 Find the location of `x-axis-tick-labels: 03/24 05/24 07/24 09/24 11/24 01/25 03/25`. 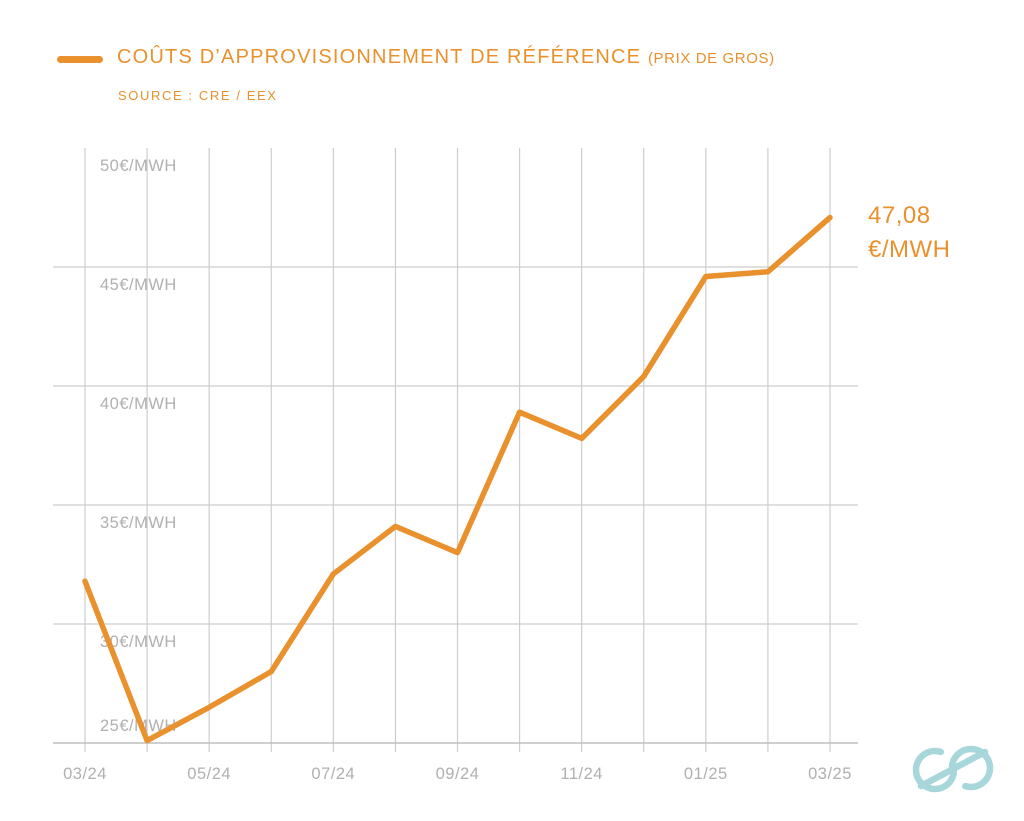

x-axis-tick-labels: 03/24 05/24 07/24 09/24 11/24 01/25 03/25 is located at coordinates (457, 774).